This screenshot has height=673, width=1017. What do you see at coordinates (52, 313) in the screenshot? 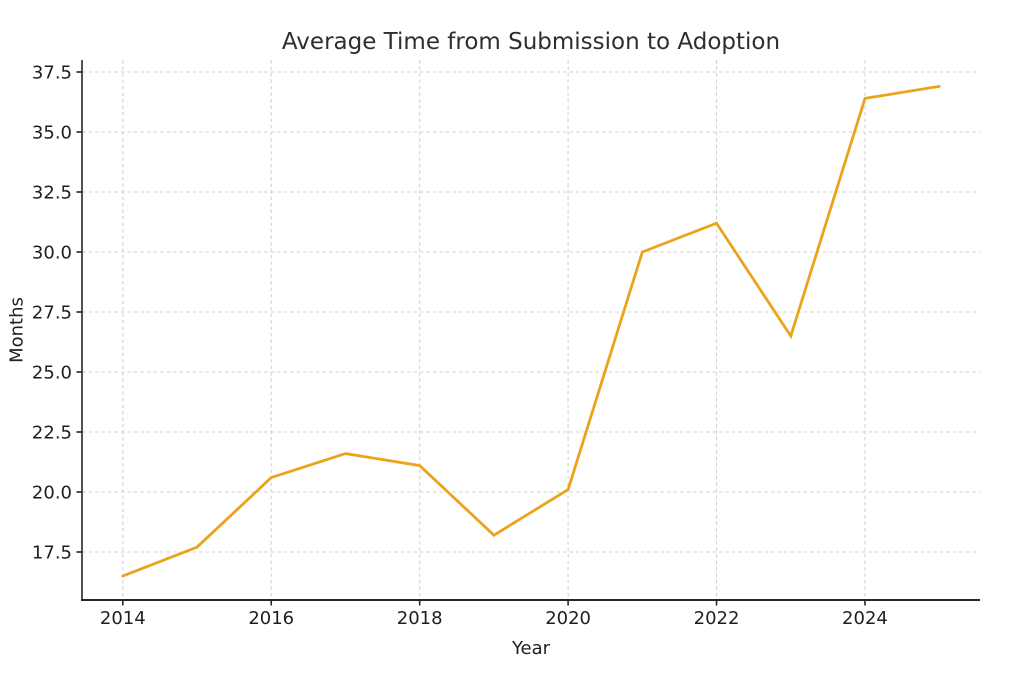
I see `y-tick-label: 27.5` at bounding box center [52, 313].